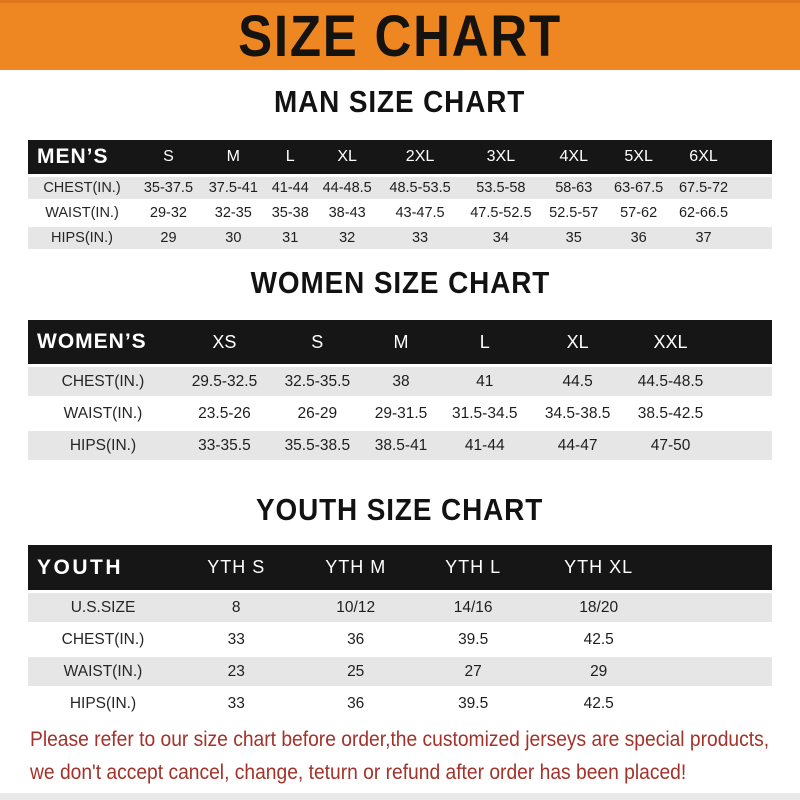  What do you see at coordinates (355, 567) in the screenshot?
I see `size-column-header: YTH M` at bounding box center [355, 567].